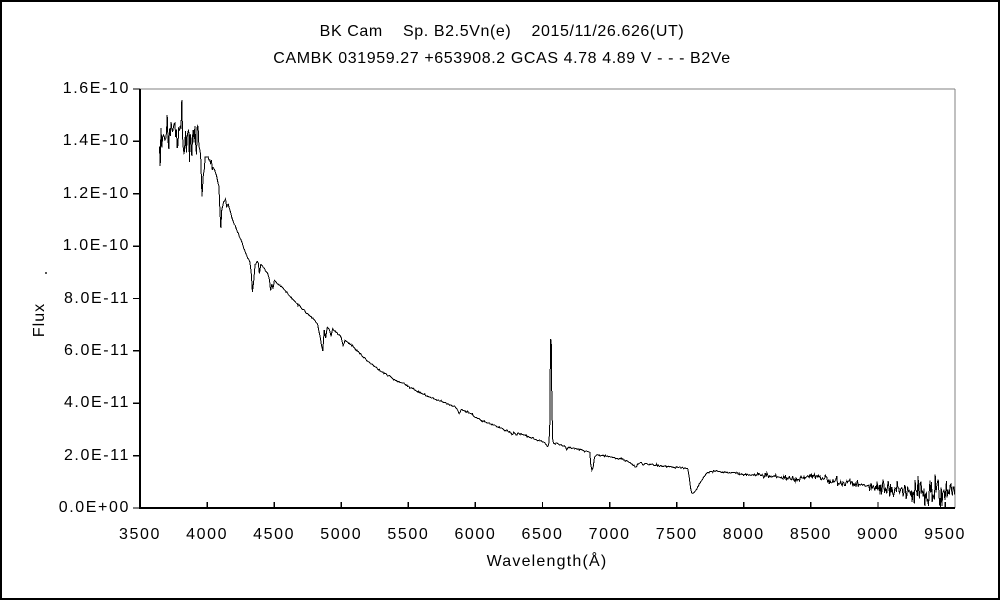 This screenshot has height=600, width=1000. I want to click on x-axis-tick-label: 8000, so click(743, 534).